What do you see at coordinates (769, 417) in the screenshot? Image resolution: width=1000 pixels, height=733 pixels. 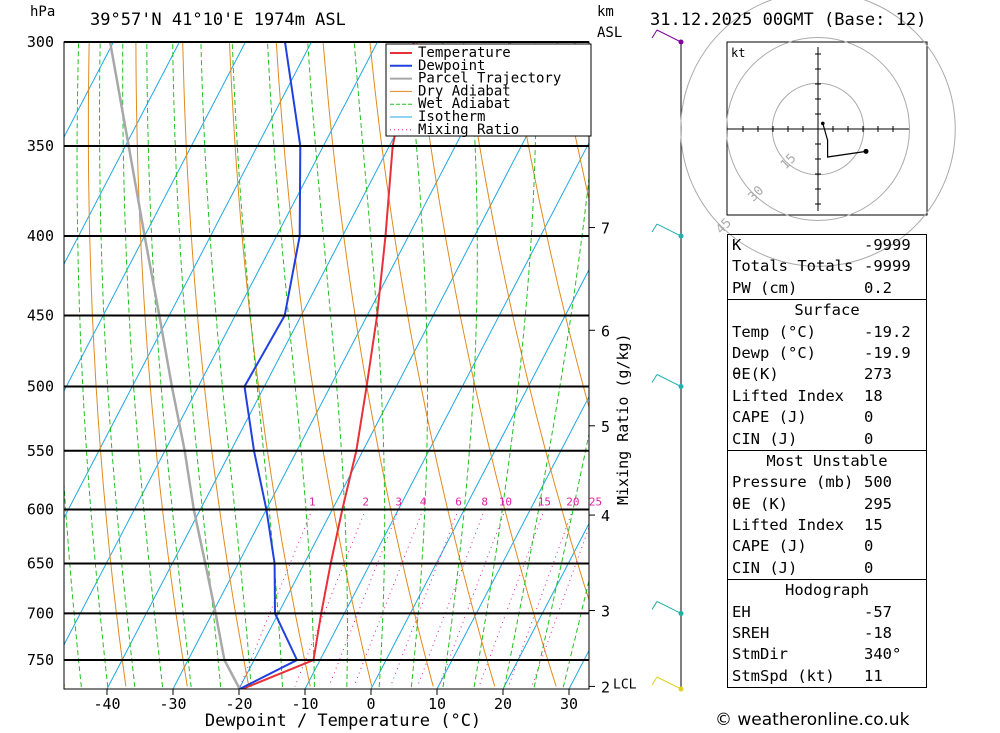 I see `stat-label: CAPE (J)` at bounding box center [769, 417].